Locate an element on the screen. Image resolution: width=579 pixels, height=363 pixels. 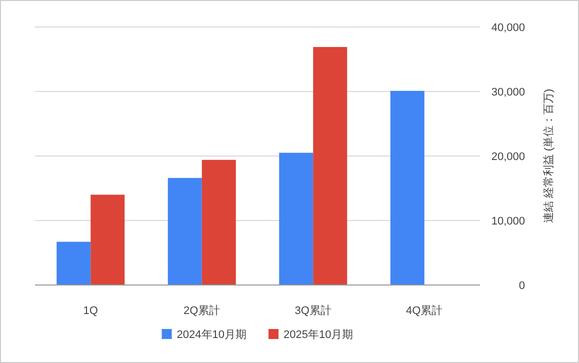
legend-label: 2025年10月期 is located at coordinates (319, 335).